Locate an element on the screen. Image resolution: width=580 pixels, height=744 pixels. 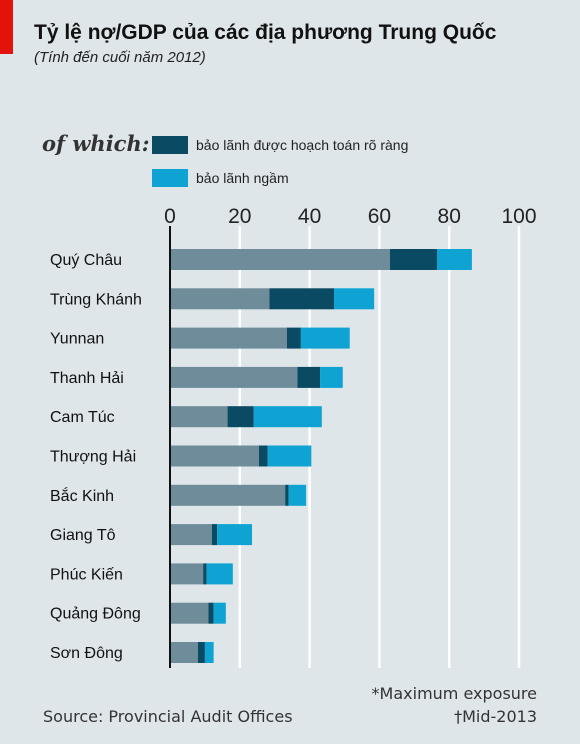
legend-label-implicit: bảo lãnh ngầm is located at coordinates (242, 178).